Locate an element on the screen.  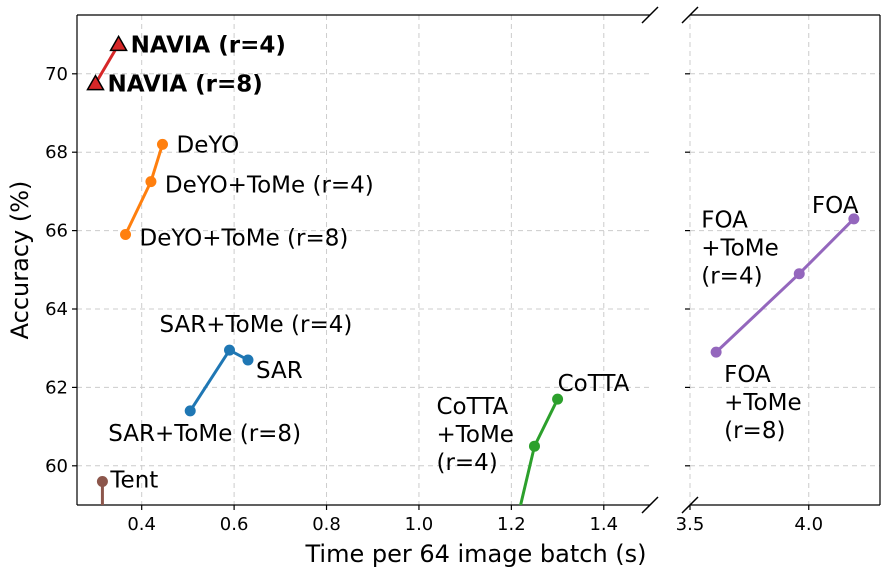
y-axis-title: Accuracy (%) is located at coordinates (20, 260).